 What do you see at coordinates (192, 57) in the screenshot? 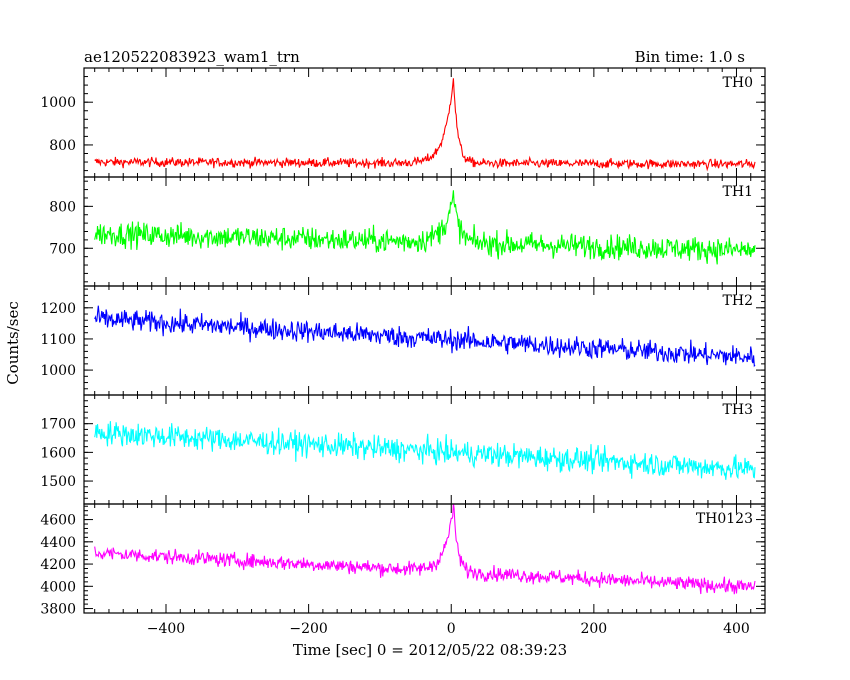
I see `chart-title: ae120522083923_wam1_trn` at bounding box center [192, 57].